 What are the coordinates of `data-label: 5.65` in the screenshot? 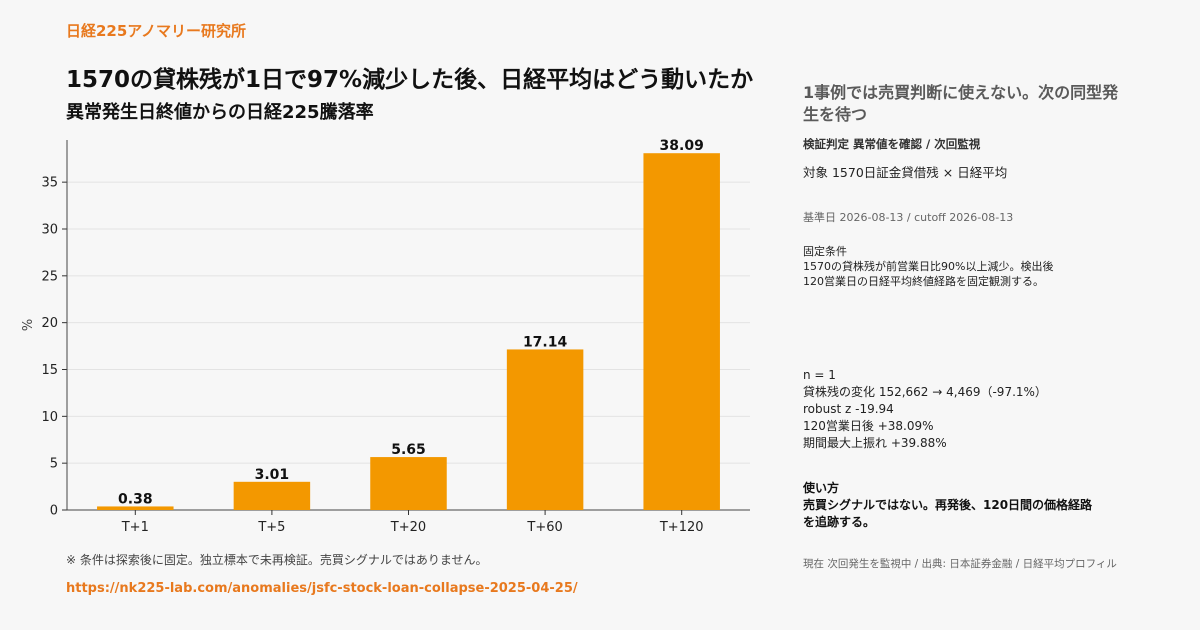 It's located at (408, 450).